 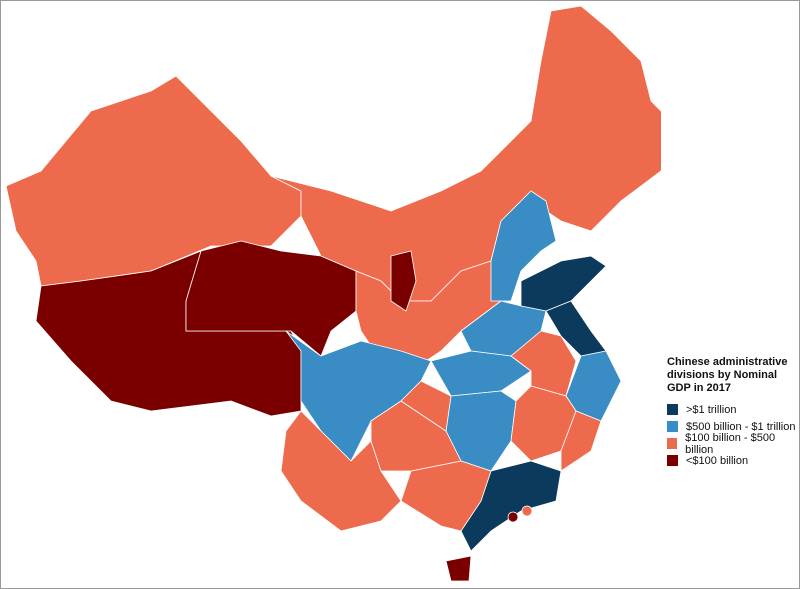 What do you see at coordinates (711, 409) in the screenshot?
I see `legend-label: >$1 trillion` at bounding box center [711, 409].